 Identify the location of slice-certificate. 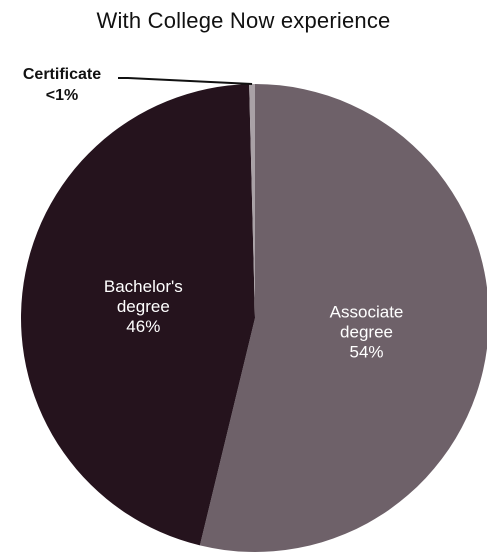
(252, 201).